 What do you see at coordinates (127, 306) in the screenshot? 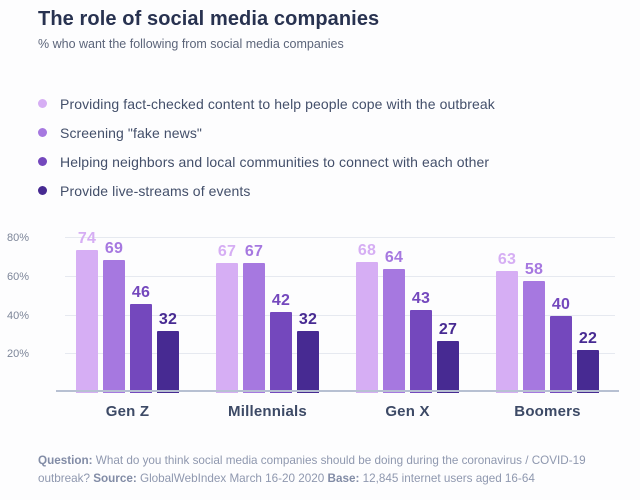
I see `bar-group-gen-z: 74 69 46 32` at bounding box center [127, 306].